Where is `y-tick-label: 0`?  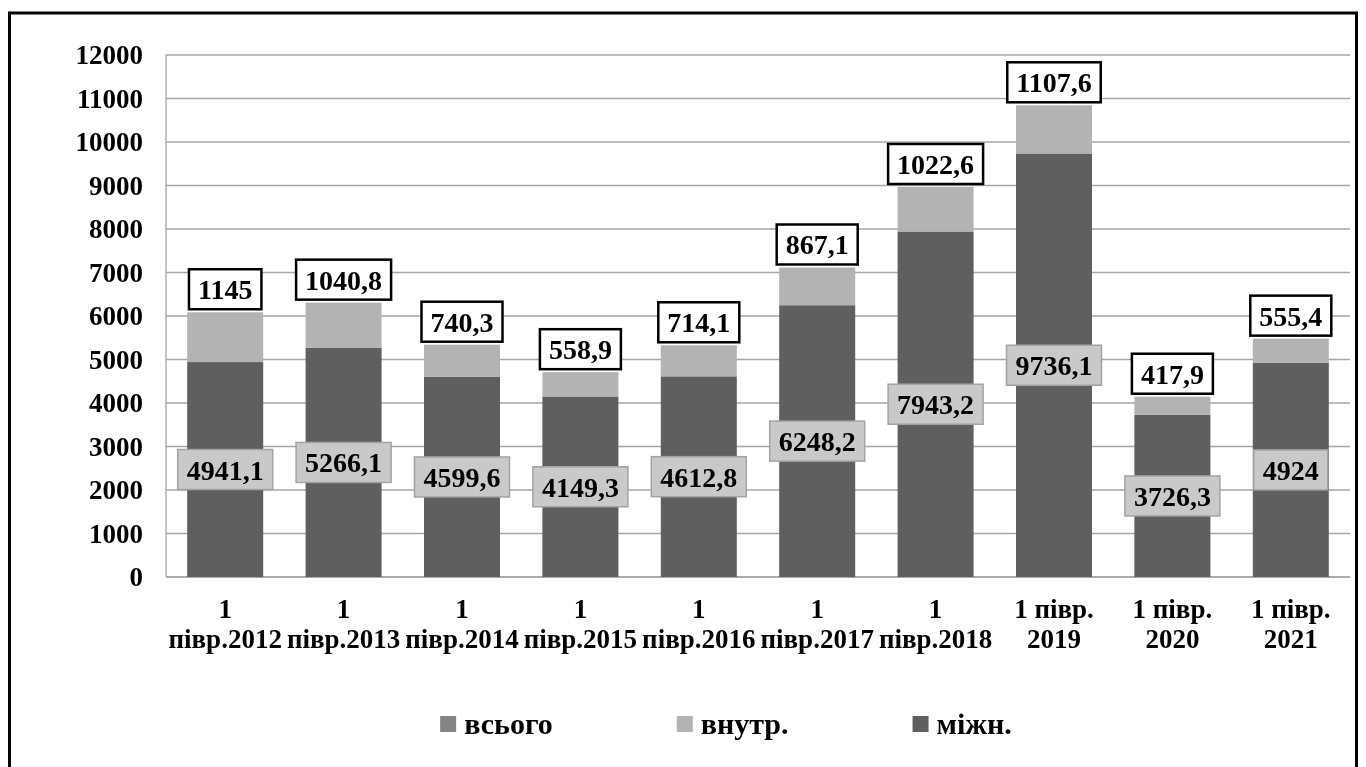 y-tick-label: 0 is located at coordinates (136, 577).